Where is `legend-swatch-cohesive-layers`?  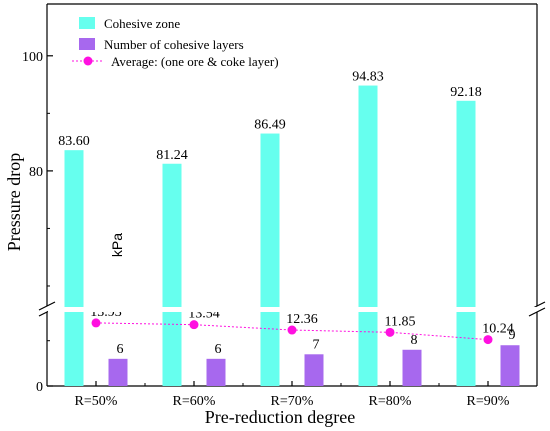
legend-swatch-cohesive-layers is located at coordinates (87, 44).